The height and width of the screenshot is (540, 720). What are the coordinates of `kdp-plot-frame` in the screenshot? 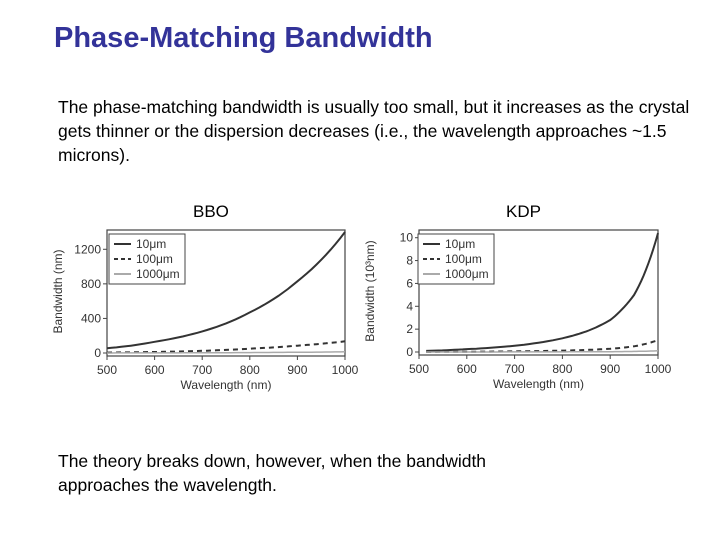 It's located at (538, 292).